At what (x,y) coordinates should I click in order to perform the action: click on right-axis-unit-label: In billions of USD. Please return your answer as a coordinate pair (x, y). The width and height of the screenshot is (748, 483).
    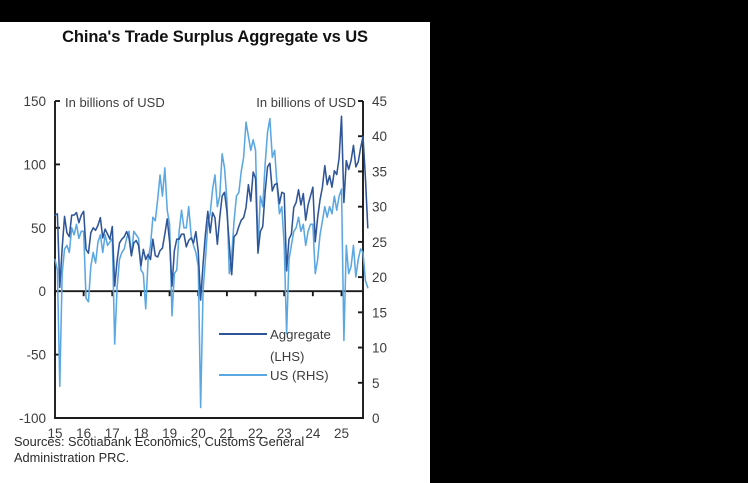
    Looking at the image, I should click on (306, 102).